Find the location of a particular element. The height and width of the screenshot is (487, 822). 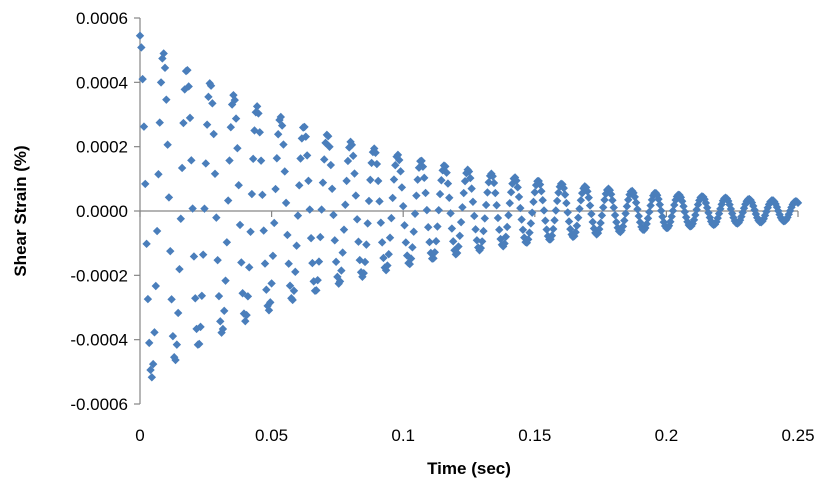

y-tick-label: -0.0002 is located at coordinates (99, 275).